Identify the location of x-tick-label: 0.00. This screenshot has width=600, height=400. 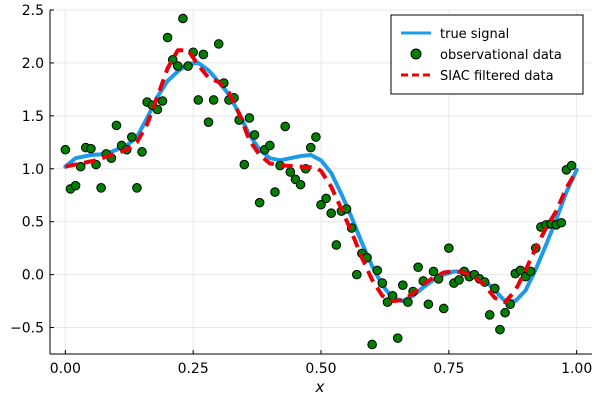
(65, 369).